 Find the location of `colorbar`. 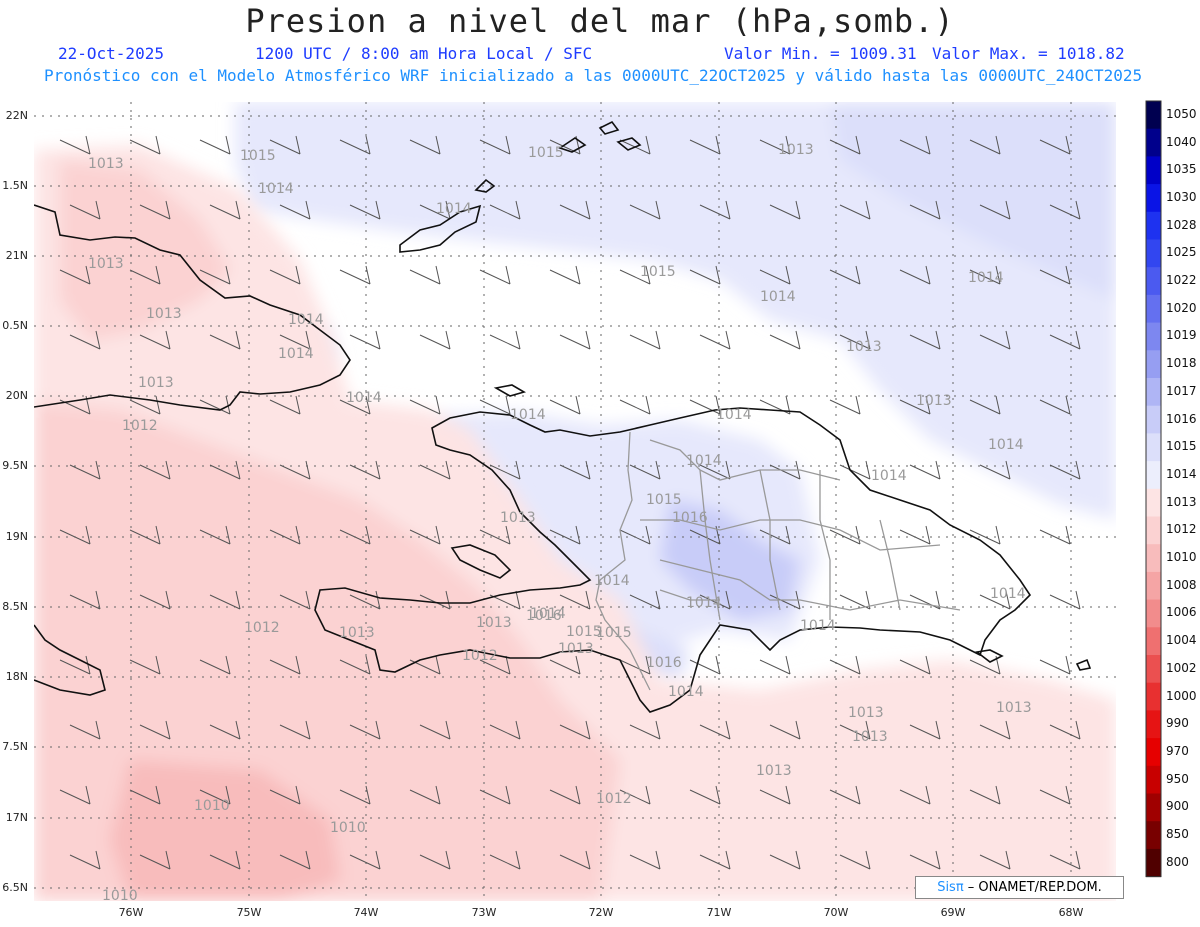

colorbar is located at coordinates (1153, 489).